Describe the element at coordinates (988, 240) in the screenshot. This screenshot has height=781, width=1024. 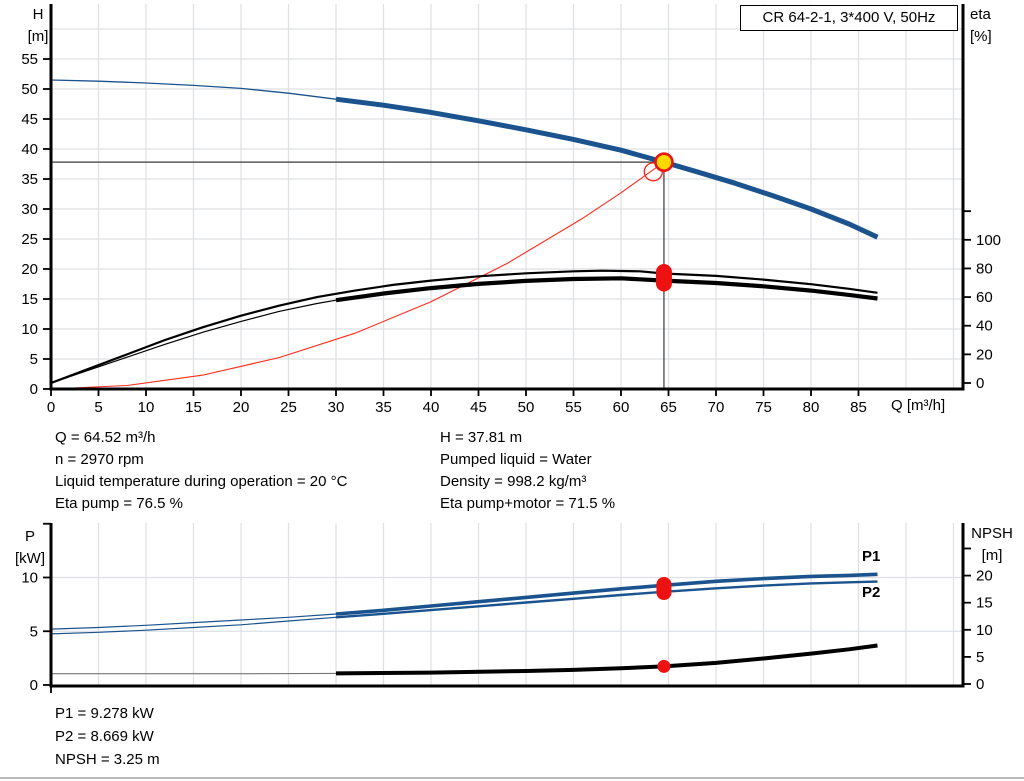
I see `tick-label: 100` at that location.